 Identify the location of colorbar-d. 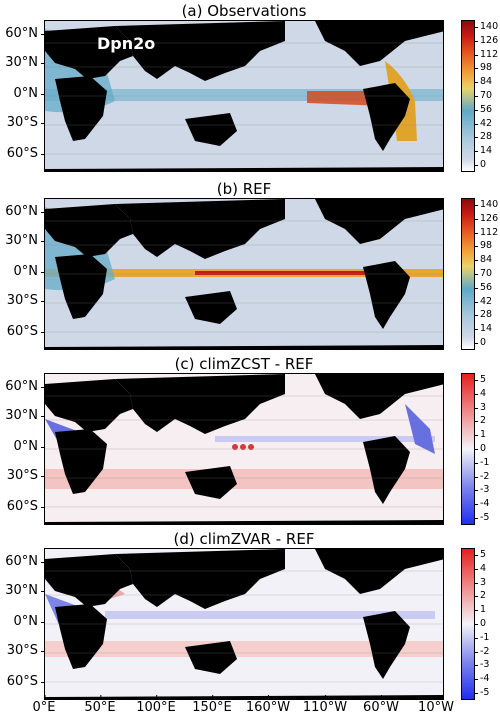
(468, 624).